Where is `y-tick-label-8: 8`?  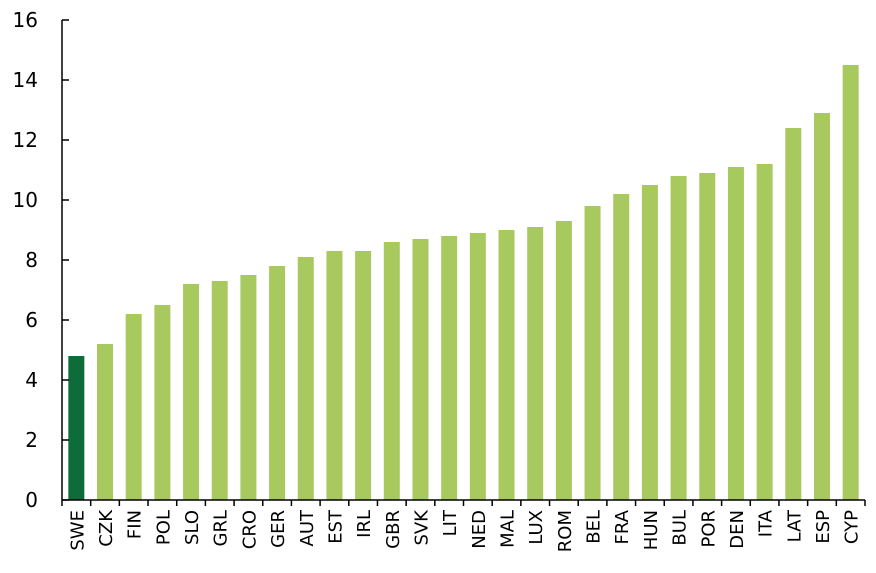
y-tick-label-8: 8 is located at coordinates (31, 260).